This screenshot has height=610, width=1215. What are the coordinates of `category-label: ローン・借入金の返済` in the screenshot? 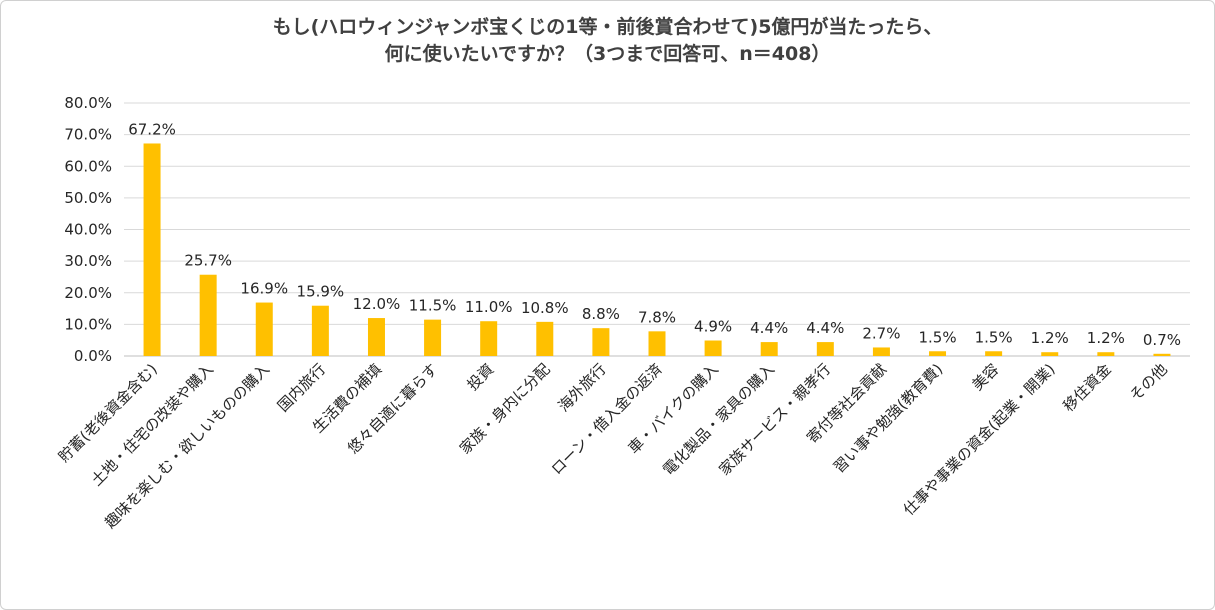 It's located at (607, 419).